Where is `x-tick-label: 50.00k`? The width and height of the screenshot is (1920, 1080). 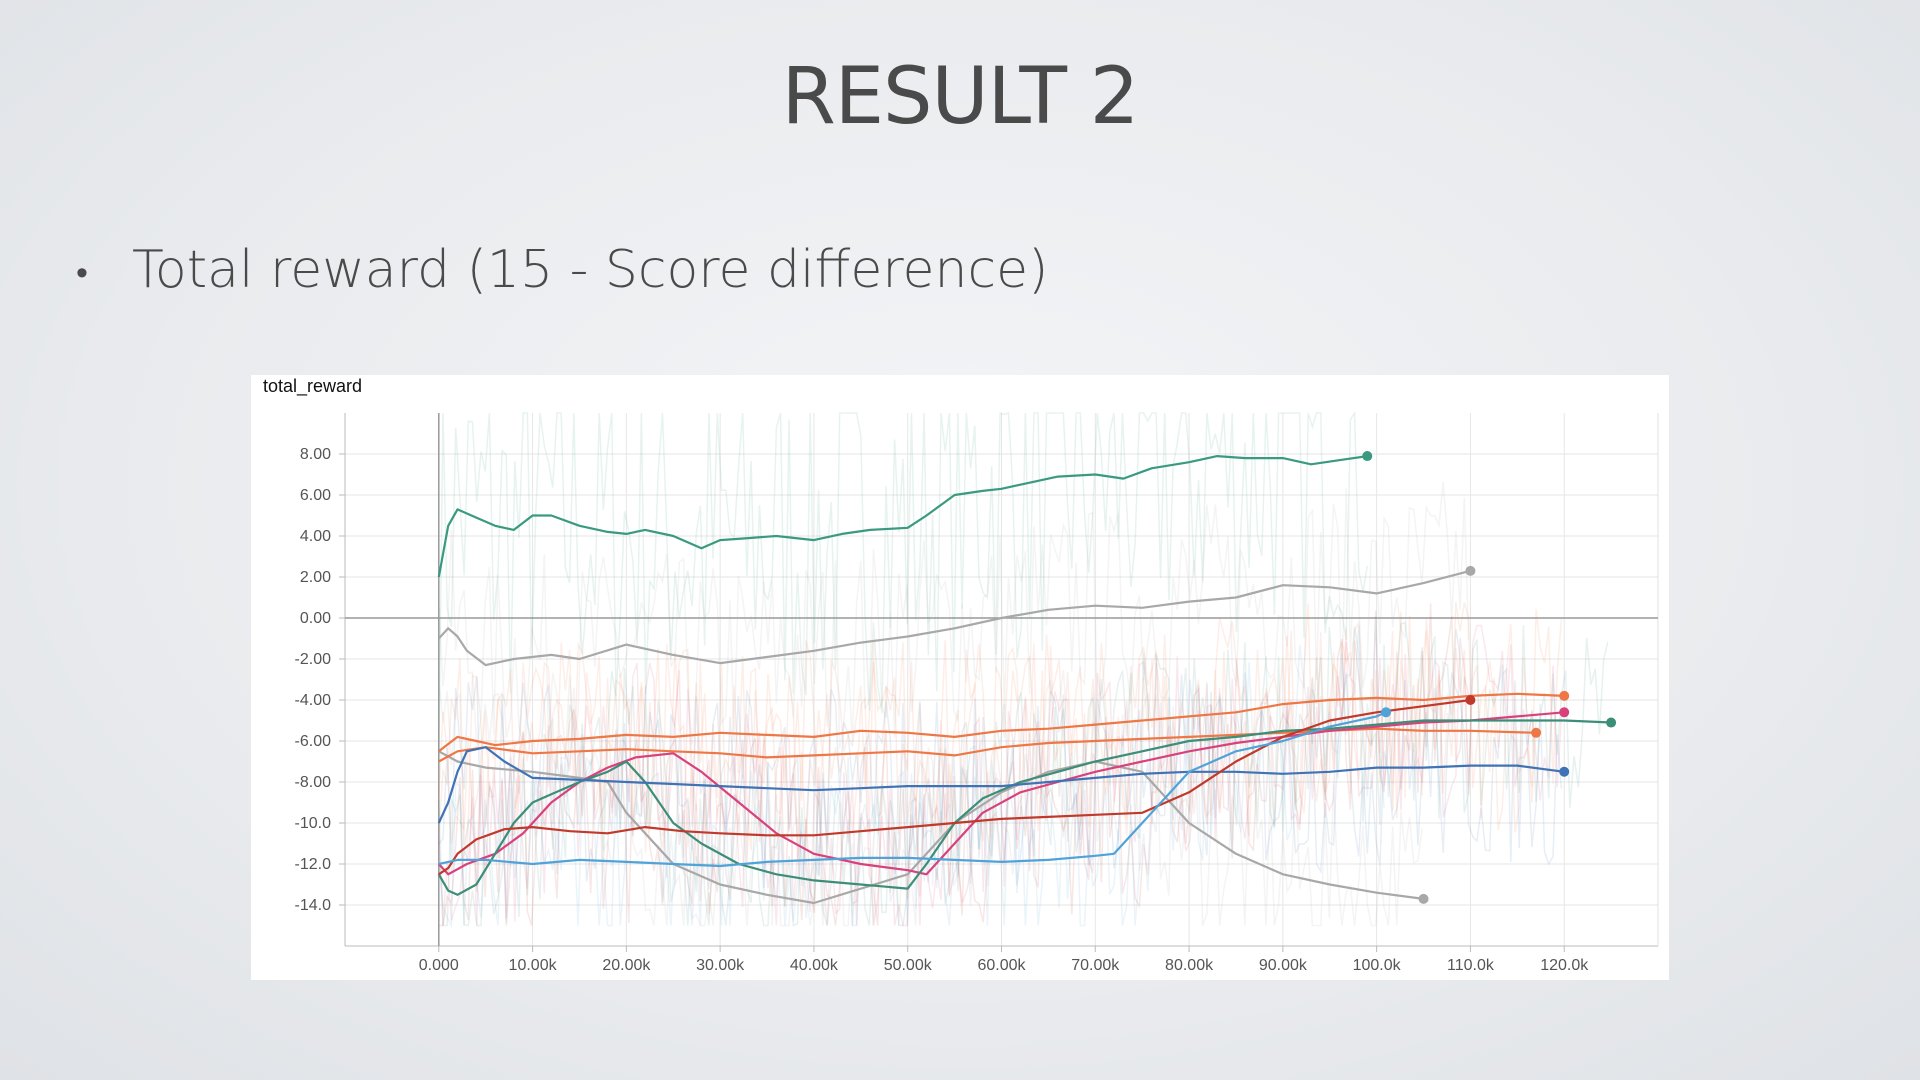
x-tick-label: 50.00k is located at coordinates (908, 965).